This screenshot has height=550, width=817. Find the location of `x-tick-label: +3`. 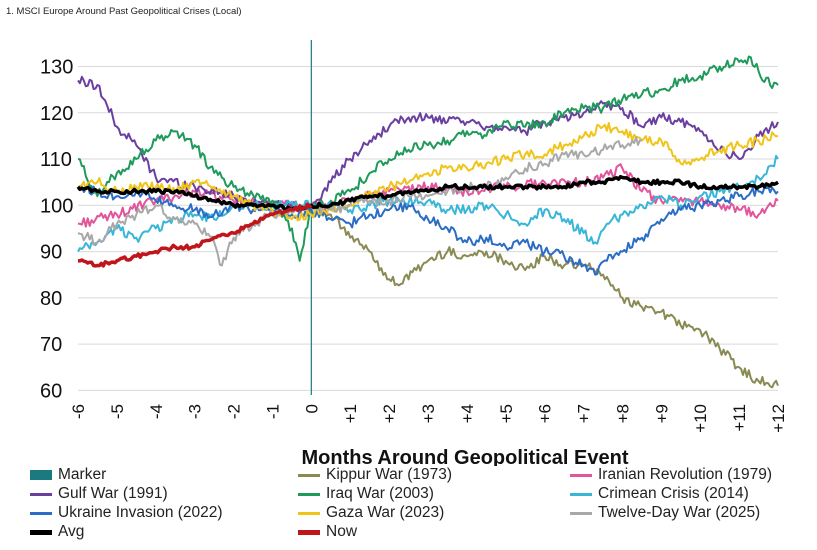

x-tick-label: +3 is located at coordinates (428, 413).